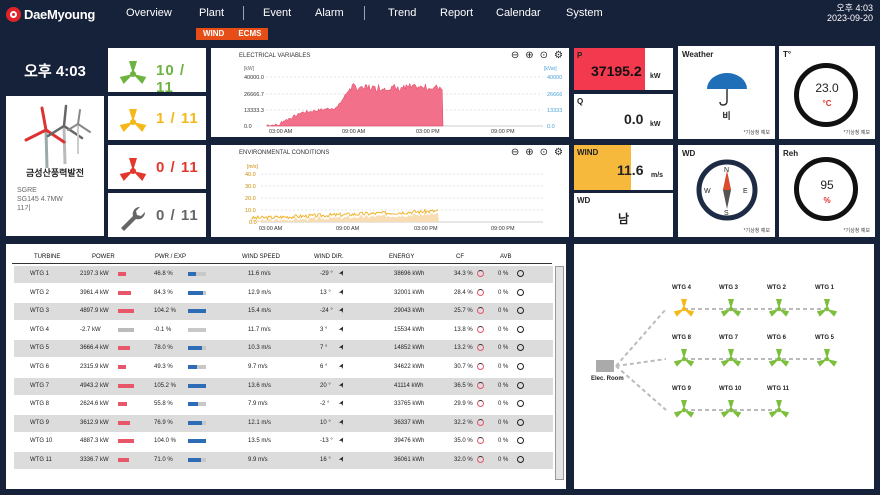 This screenshot has height=495, width=880. What do you see at coordinates (402, 257) in the screenshot?
I see `col-energy: ENERGY` at bounding box center [402, 257].